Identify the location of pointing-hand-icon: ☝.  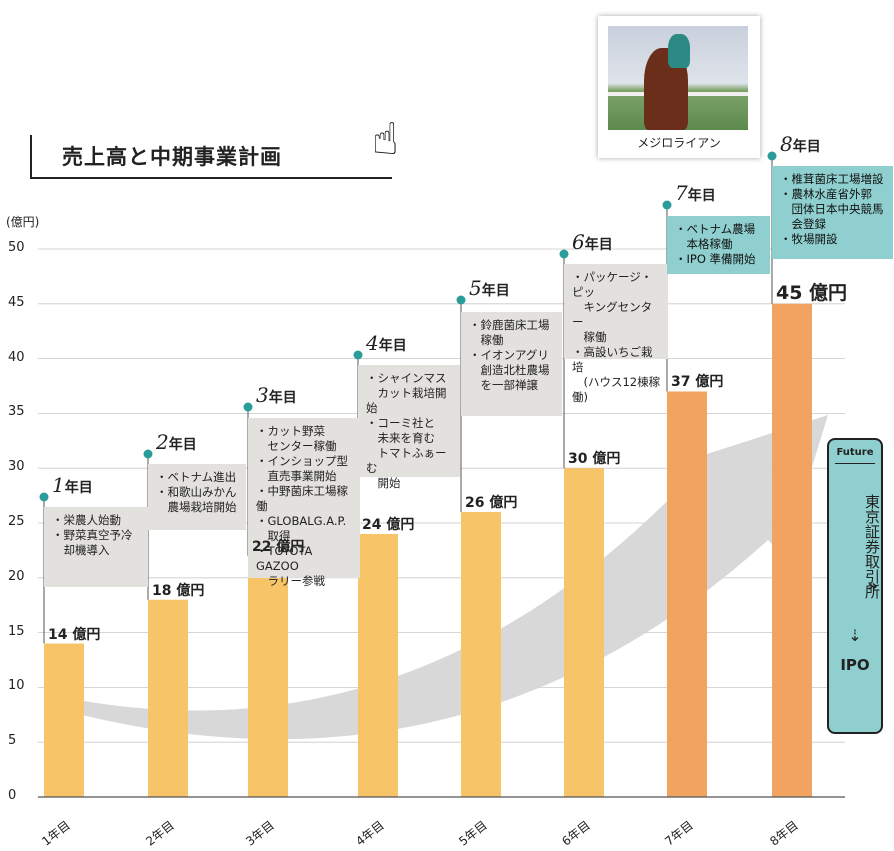
(385, 139).